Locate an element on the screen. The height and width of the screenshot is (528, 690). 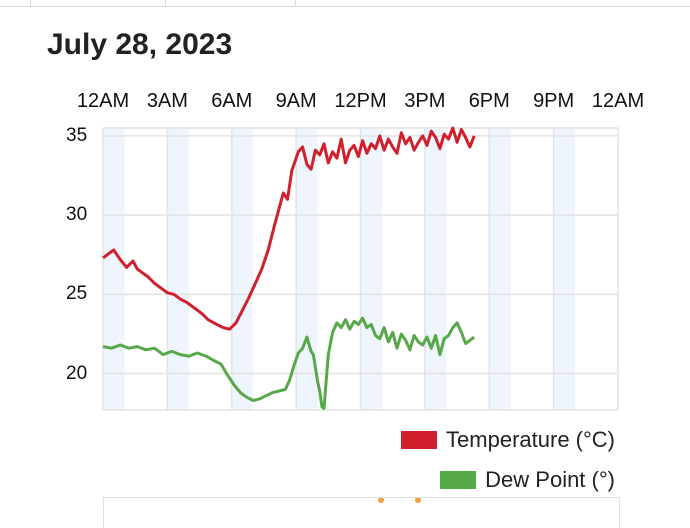
y-tick-label: 30 is located at coordinates (77, 215).